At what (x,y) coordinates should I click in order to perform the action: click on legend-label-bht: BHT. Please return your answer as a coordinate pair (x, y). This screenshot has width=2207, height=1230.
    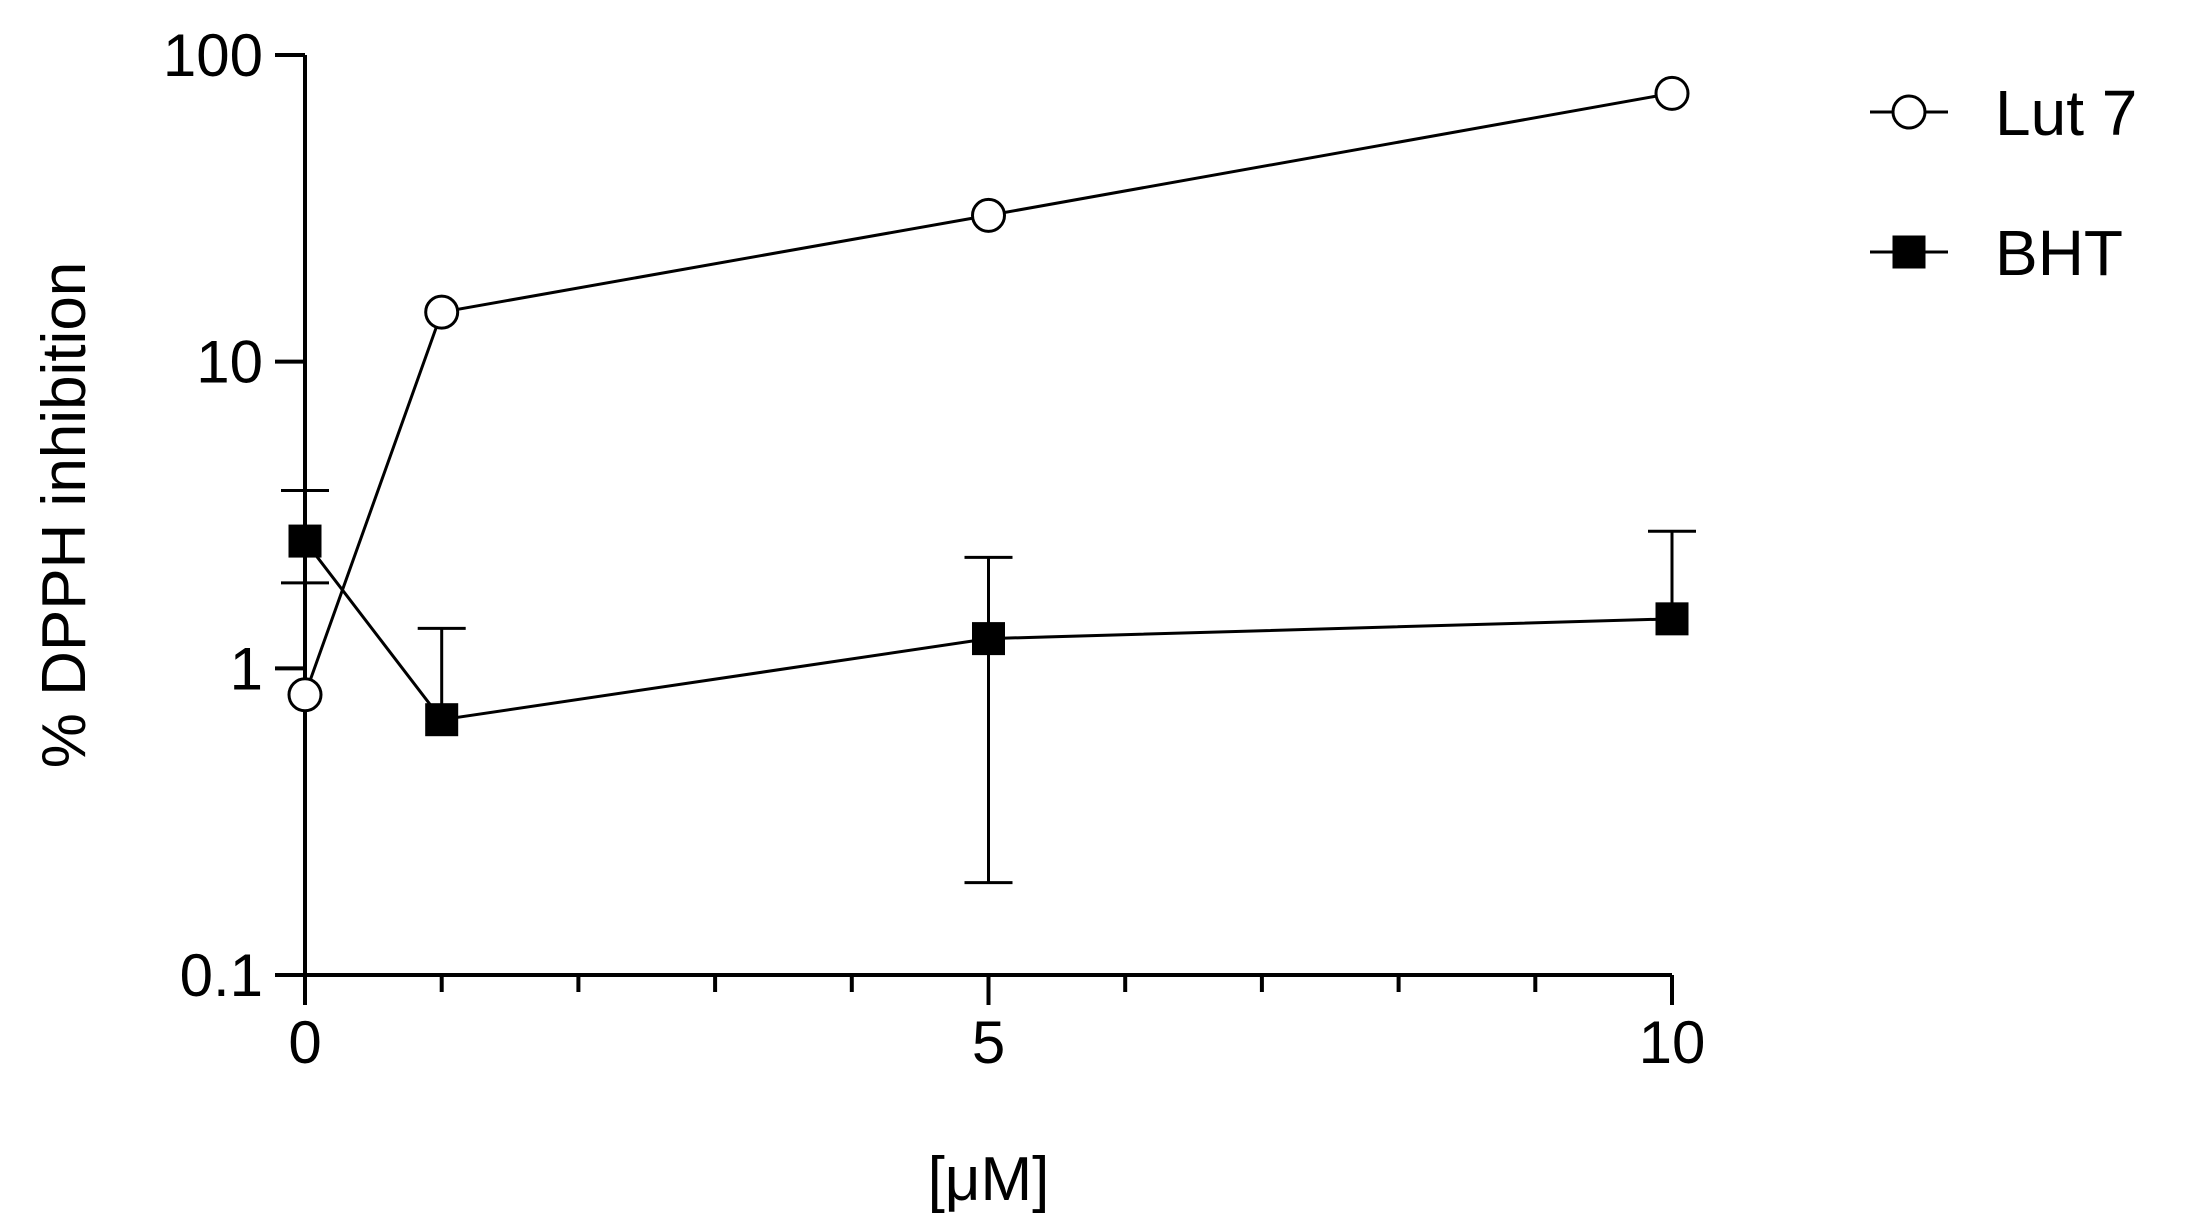
    Looking at the image, I should click on (2059, 253).